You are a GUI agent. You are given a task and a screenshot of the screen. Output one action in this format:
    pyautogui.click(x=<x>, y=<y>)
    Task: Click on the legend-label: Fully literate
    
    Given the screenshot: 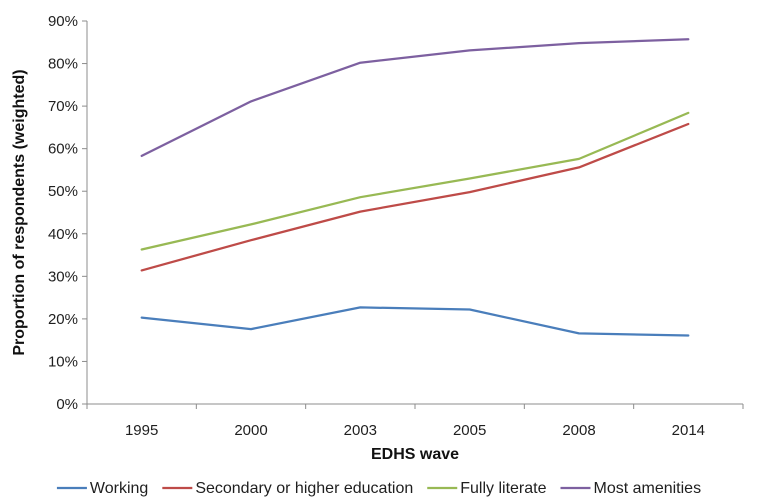 What is the action you would take?
    pyautogui.click(x=503, y=488)
    